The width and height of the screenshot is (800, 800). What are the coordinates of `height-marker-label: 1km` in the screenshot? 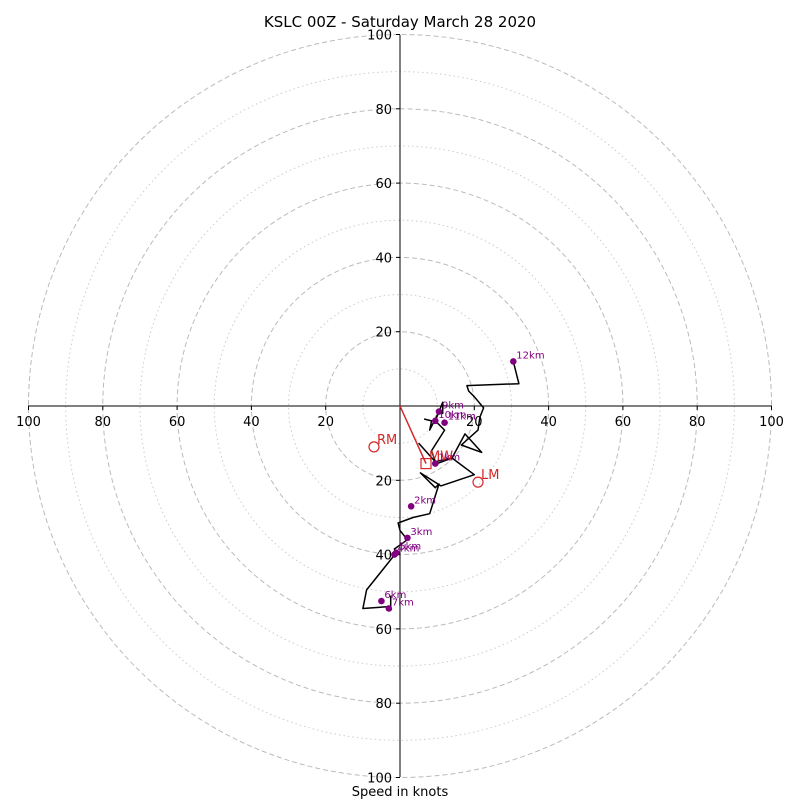 It's located at (449, 458).